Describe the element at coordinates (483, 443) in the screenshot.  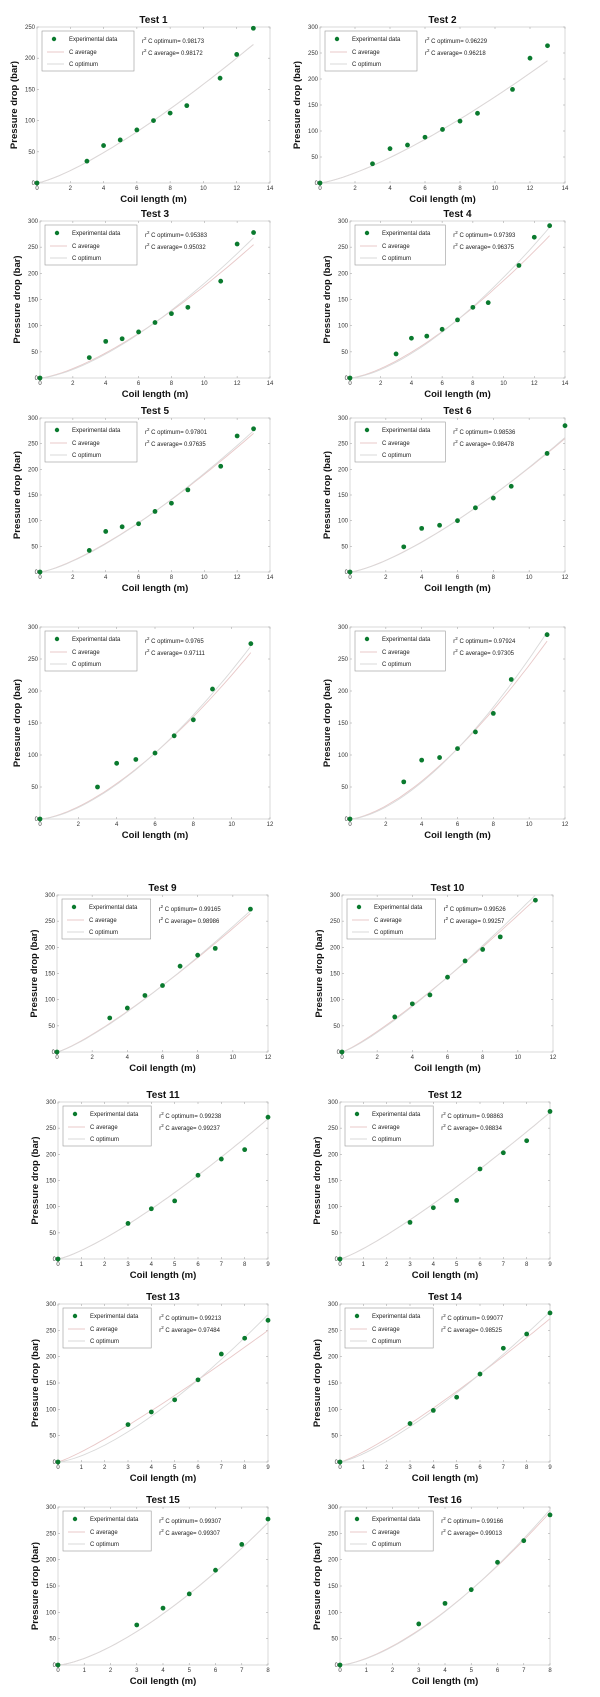
I see `r2-average-annotation: r2 C average= 0.98478` at that location.